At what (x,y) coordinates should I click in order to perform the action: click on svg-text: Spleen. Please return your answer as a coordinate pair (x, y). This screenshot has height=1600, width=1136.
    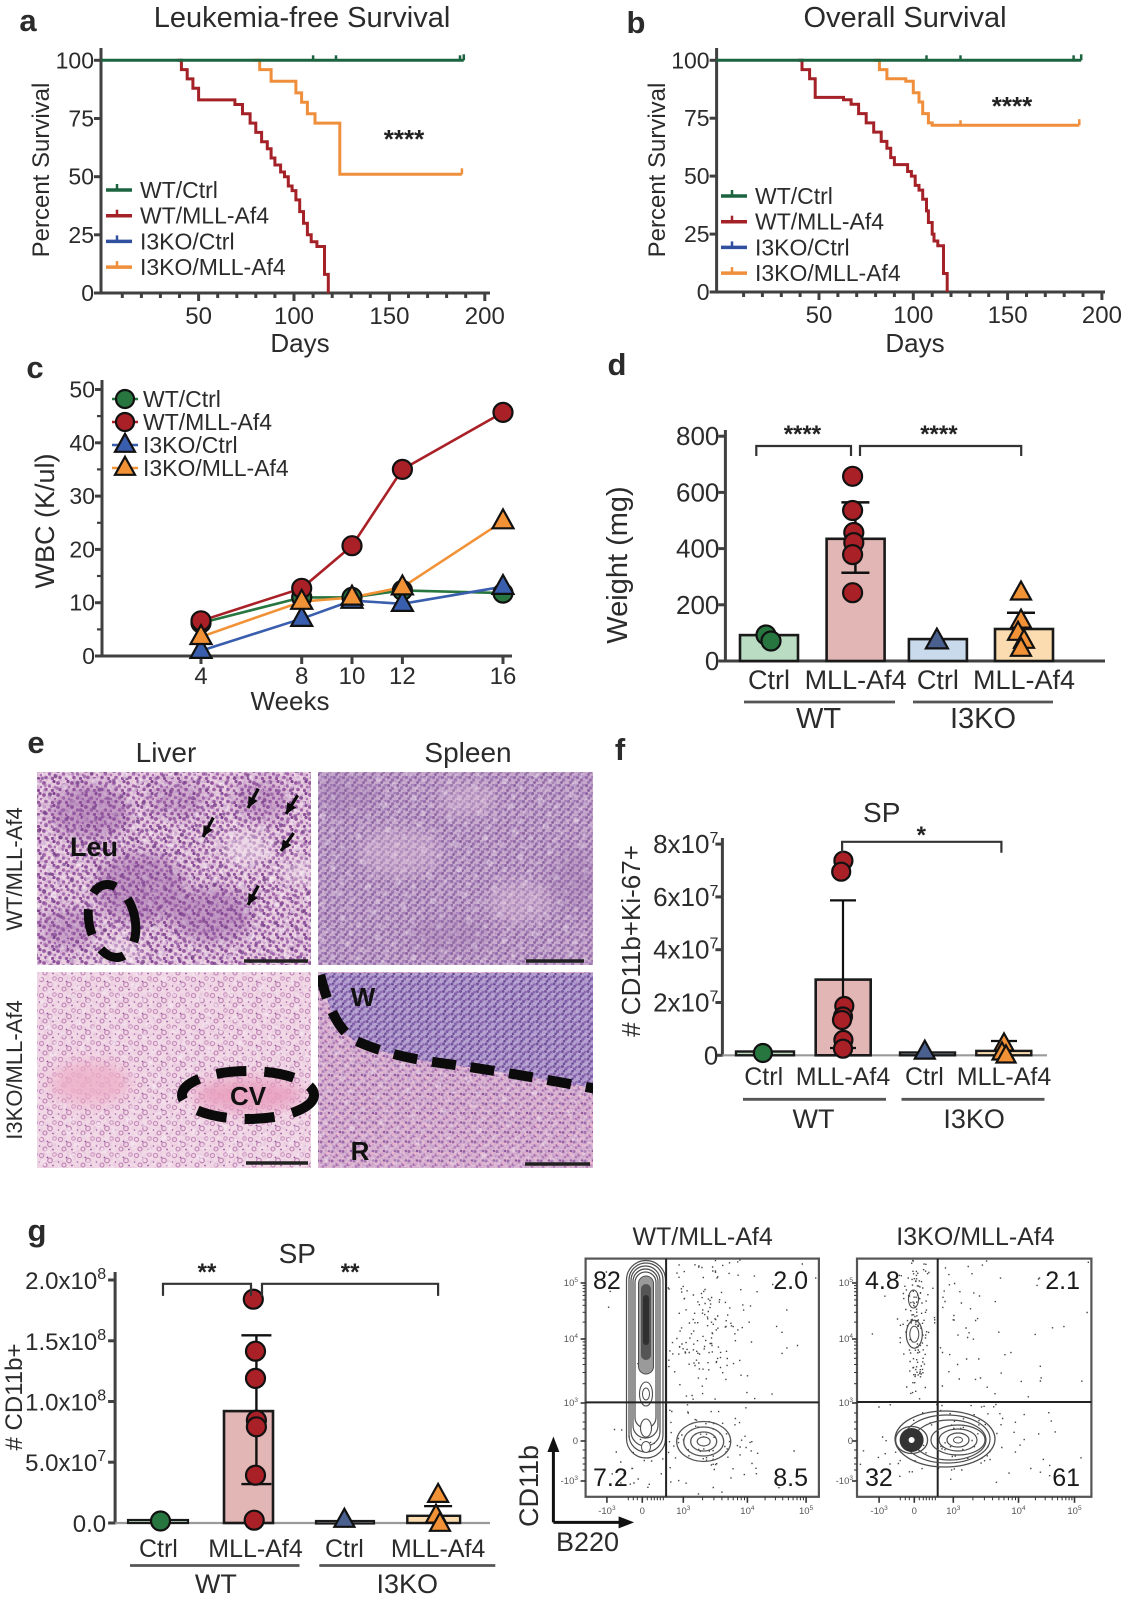
    Looking at the image, I should click on (467, 752).